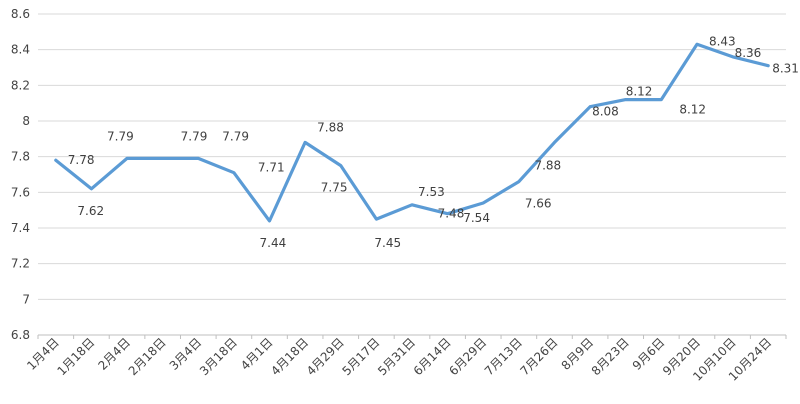  What do you see at coordinates (20, 85) in the screenshot?
I see `y-tick-label: 8.2` at bounding box center [20, 85].